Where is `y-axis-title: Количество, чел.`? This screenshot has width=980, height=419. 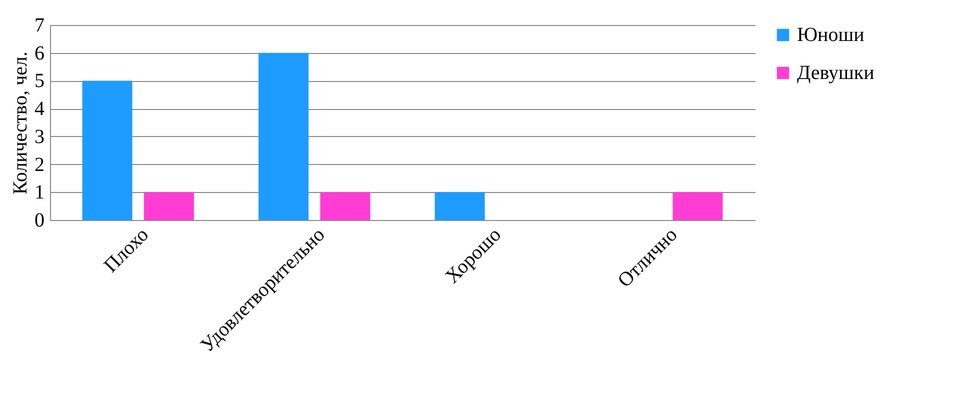 y-axis-title: Количество, чел. is located at coordinates (21, 123).